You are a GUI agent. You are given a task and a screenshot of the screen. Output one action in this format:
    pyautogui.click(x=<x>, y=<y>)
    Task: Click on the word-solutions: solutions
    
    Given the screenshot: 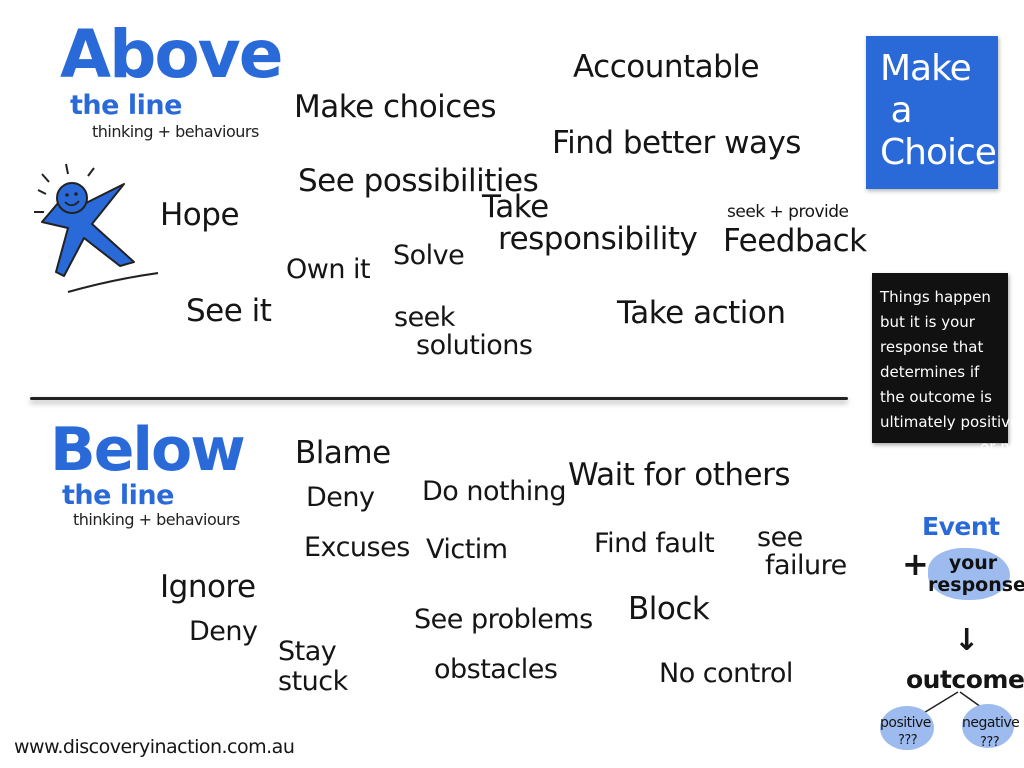 What is the action you would take?
    pyautogui.click(x=474, y=345)
    